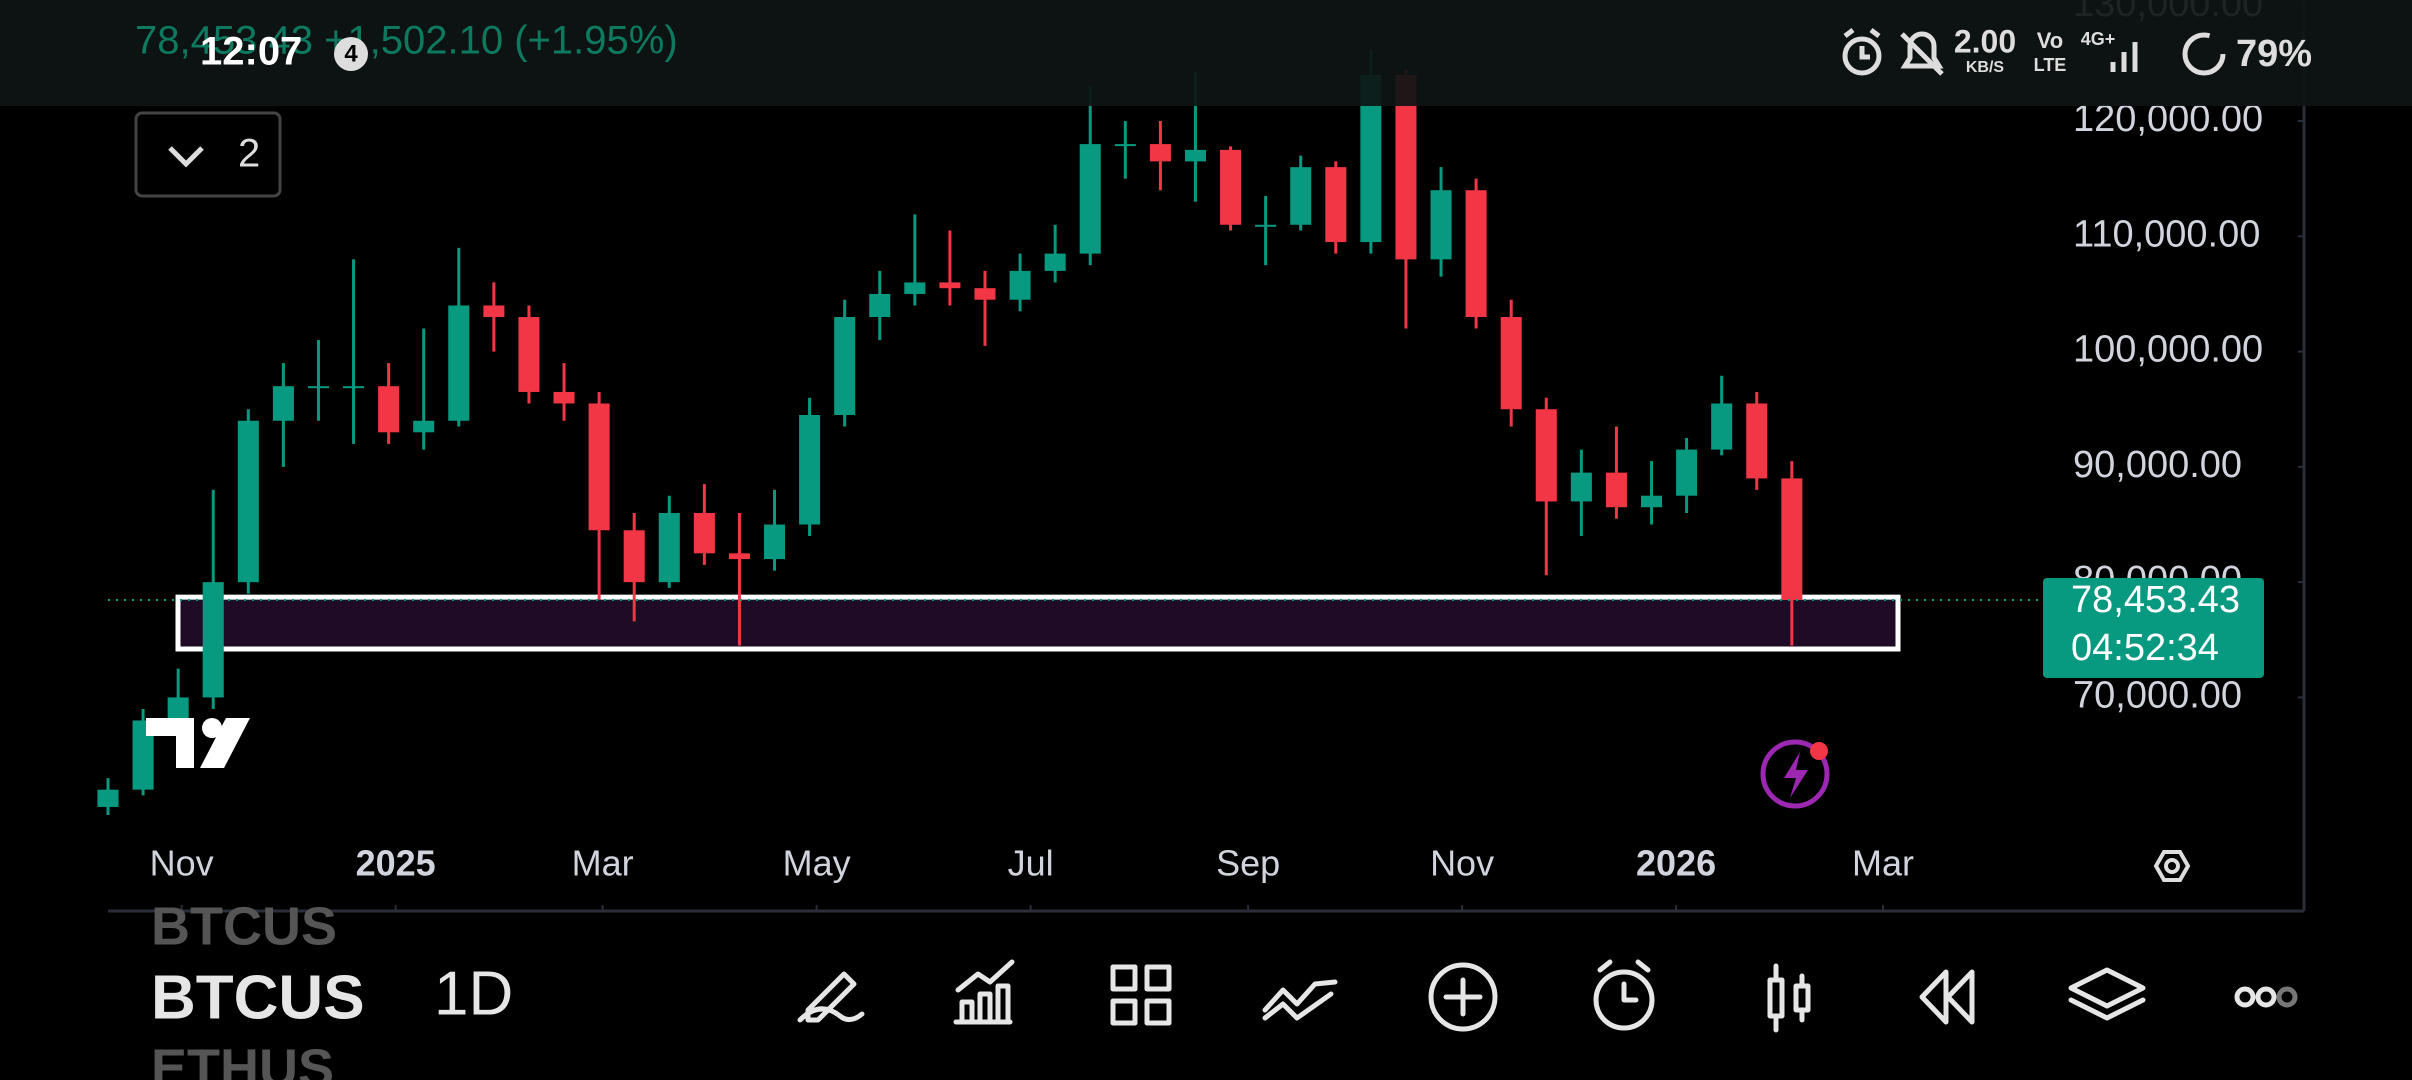  I want to click on settings-icon, so click(2172, 866).